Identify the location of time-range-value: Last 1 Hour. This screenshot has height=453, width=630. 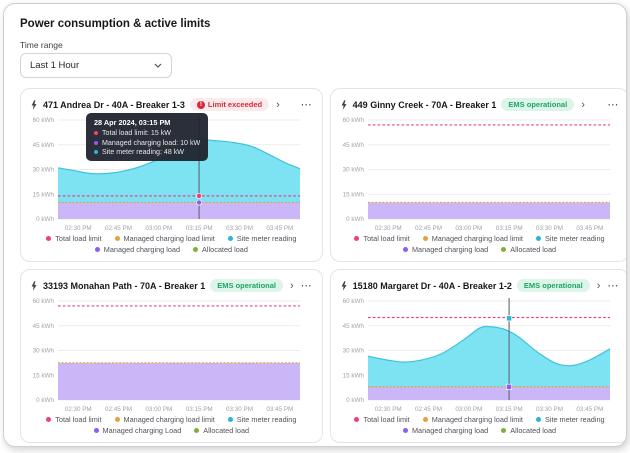
(55, 65).